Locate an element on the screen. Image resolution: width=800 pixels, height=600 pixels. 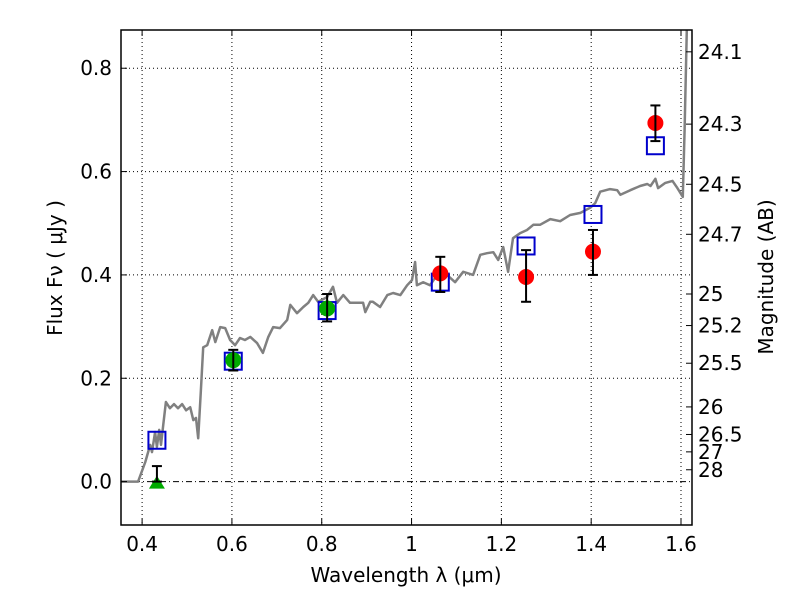
y-tick-label: 0.6 is located at coordinates (96, 172).